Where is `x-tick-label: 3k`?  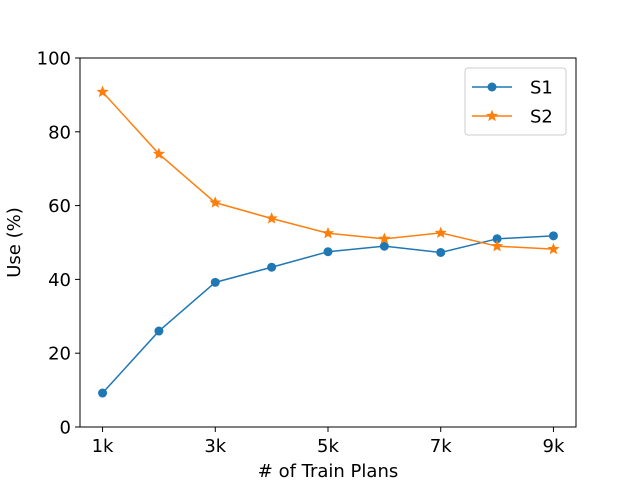
x-tick-label: 3k is located at coordinates (215, 446).